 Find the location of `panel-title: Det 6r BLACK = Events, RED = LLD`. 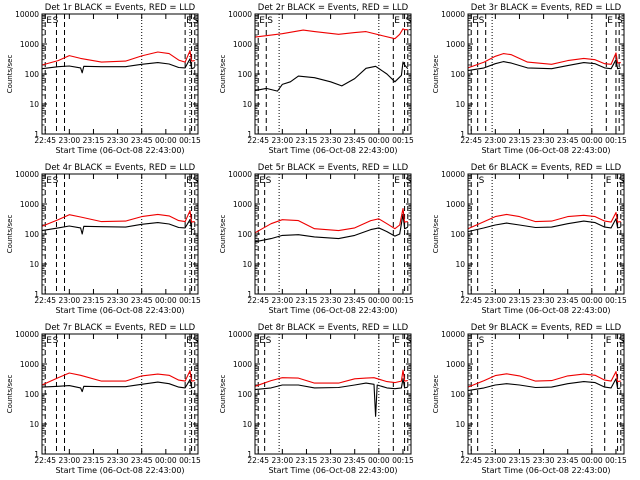

panel-title: Det 6r BLACK = Events, RED = LLD is located at coordinates (546, 168).